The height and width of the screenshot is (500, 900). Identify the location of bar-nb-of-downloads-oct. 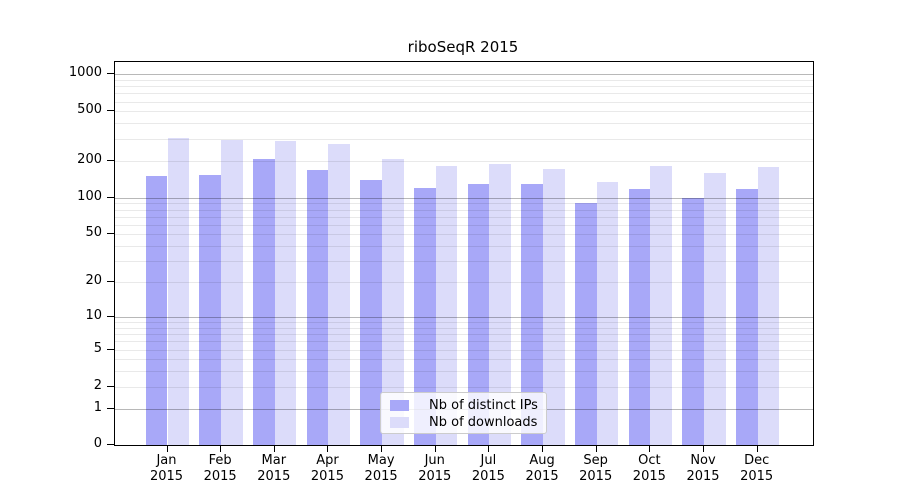
(661, 305).